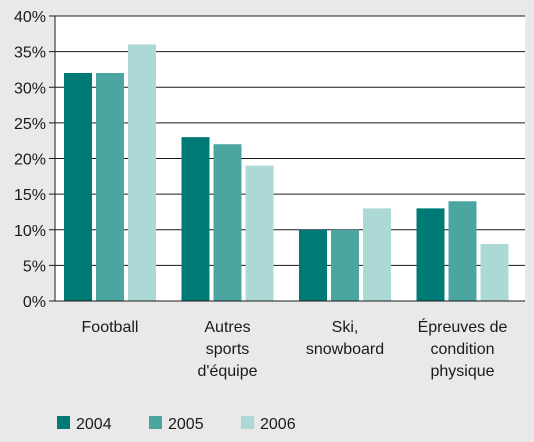 This screenshot has width=534, height=442. What do you see at coordinates (110, 327) in the screenshot?
I see `x-category-label: Football` at bounding box center [110, 327].